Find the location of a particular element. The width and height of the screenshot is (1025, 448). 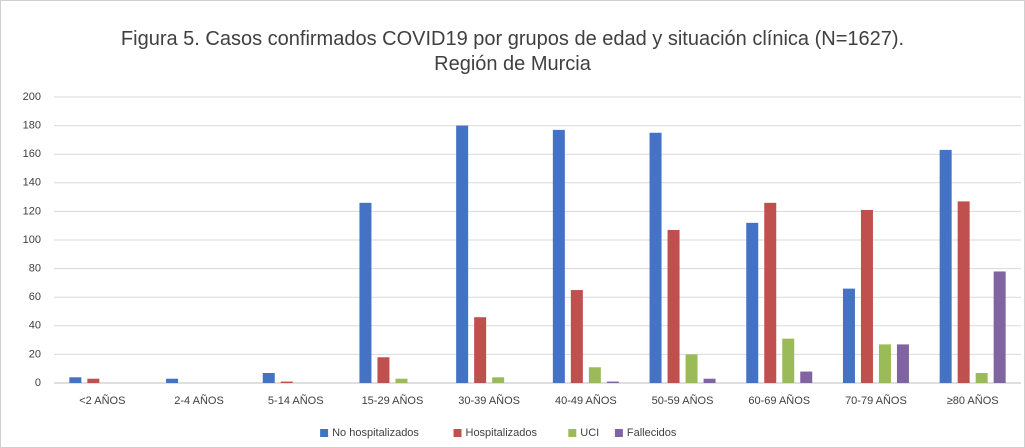

x-tick-label: 30-39 AÑOS is located at coordinates (489, 400).